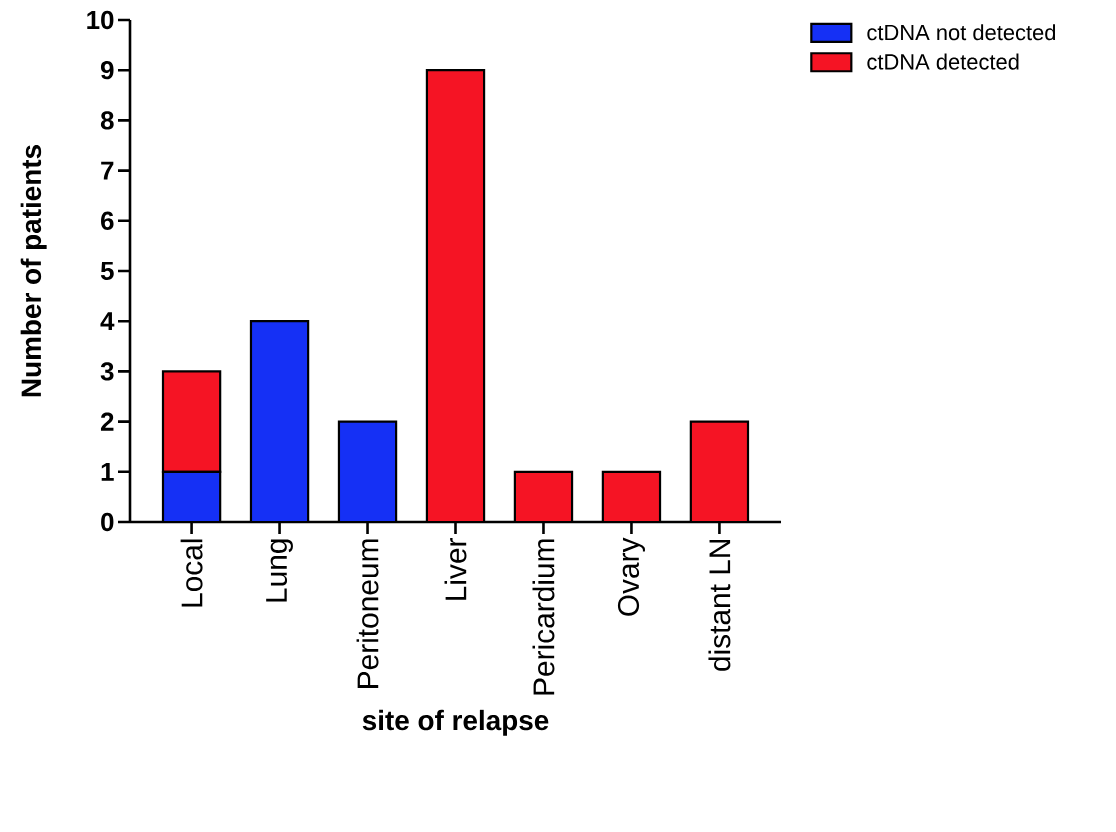 Image resolution: width=1116 pixels, height=832 pixels. What do you see at coordinates (367, 613) in the screenshot?
I see `x-tick-label: Peritoneum` at bounding box center [367, 613].